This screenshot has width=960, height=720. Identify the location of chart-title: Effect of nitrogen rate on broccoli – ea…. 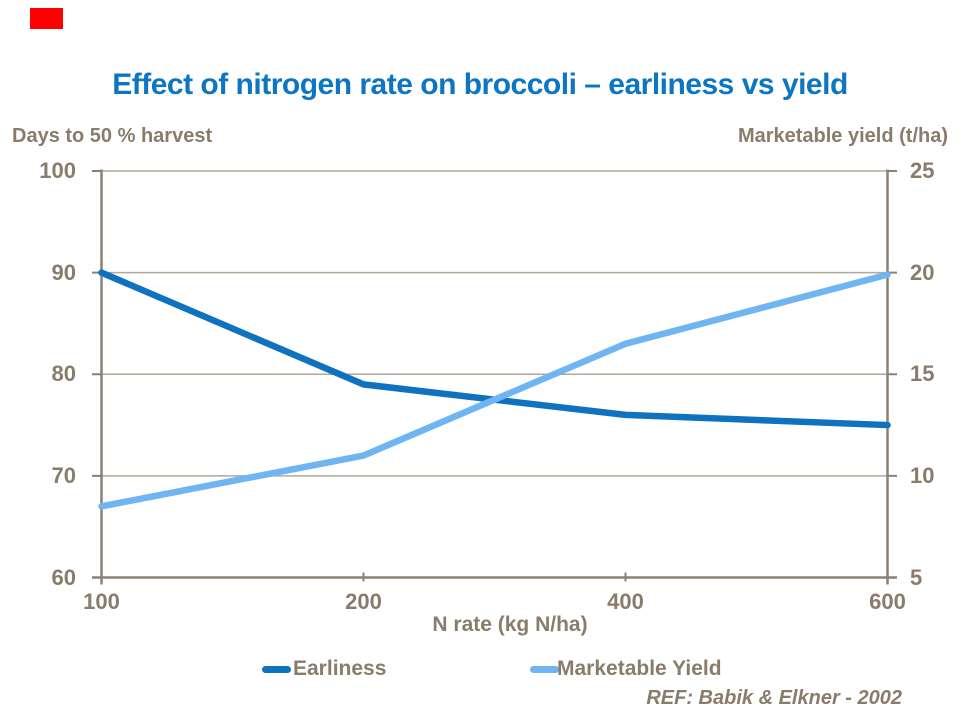
(480, 84).